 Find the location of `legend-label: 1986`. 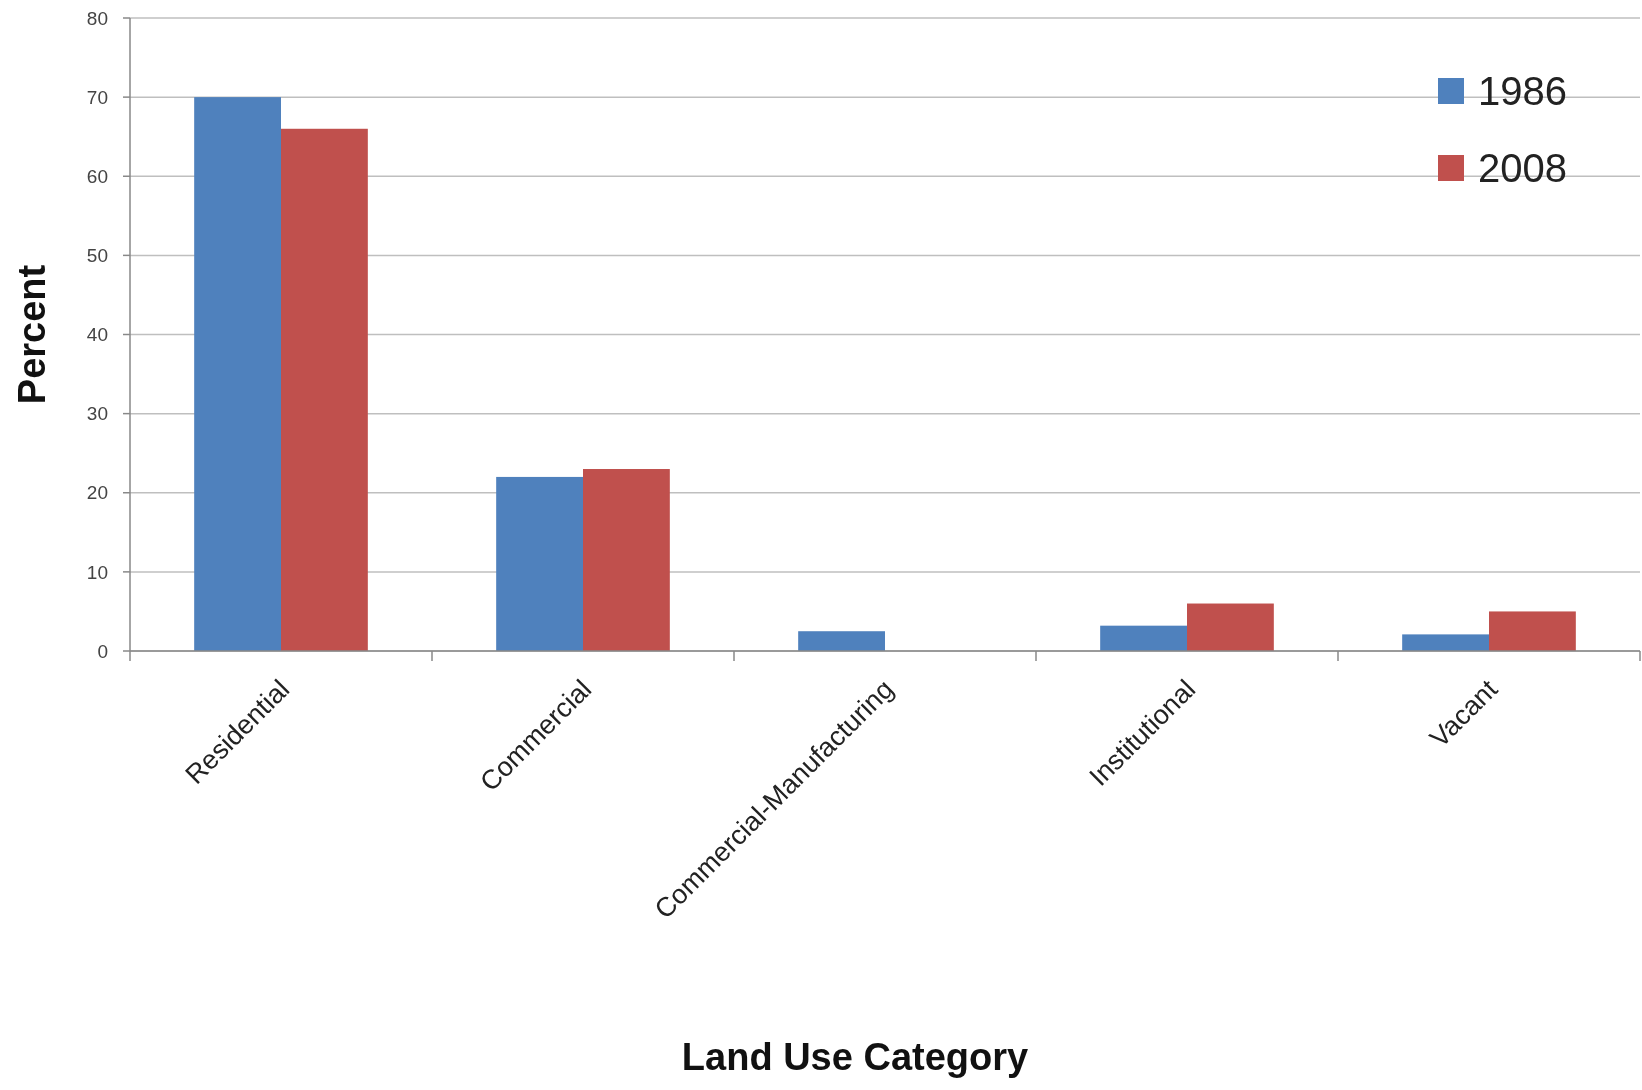

legend-label: 1986 is located at coordinates (1522, 91).